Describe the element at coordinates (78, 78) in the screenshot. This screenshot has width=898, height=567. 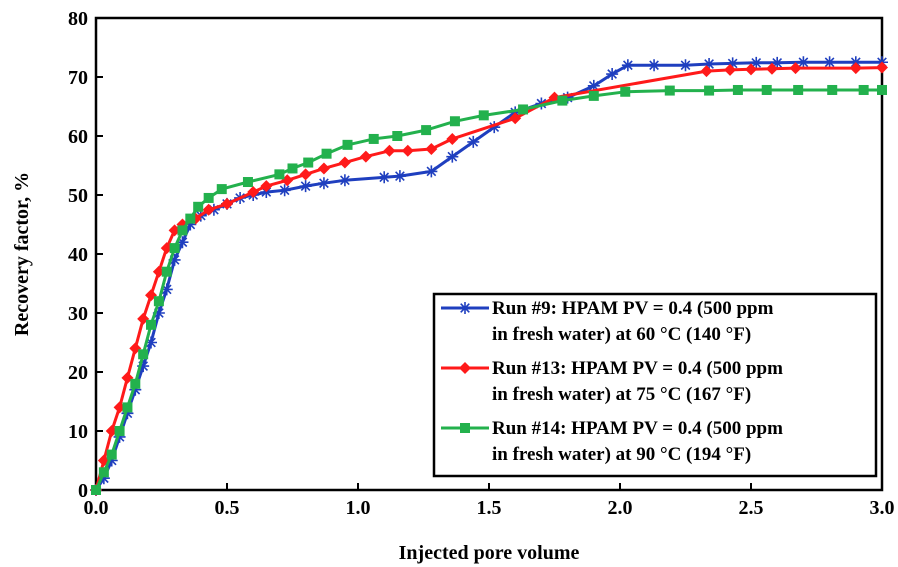
I see `y-tick-label: 70` at that location.